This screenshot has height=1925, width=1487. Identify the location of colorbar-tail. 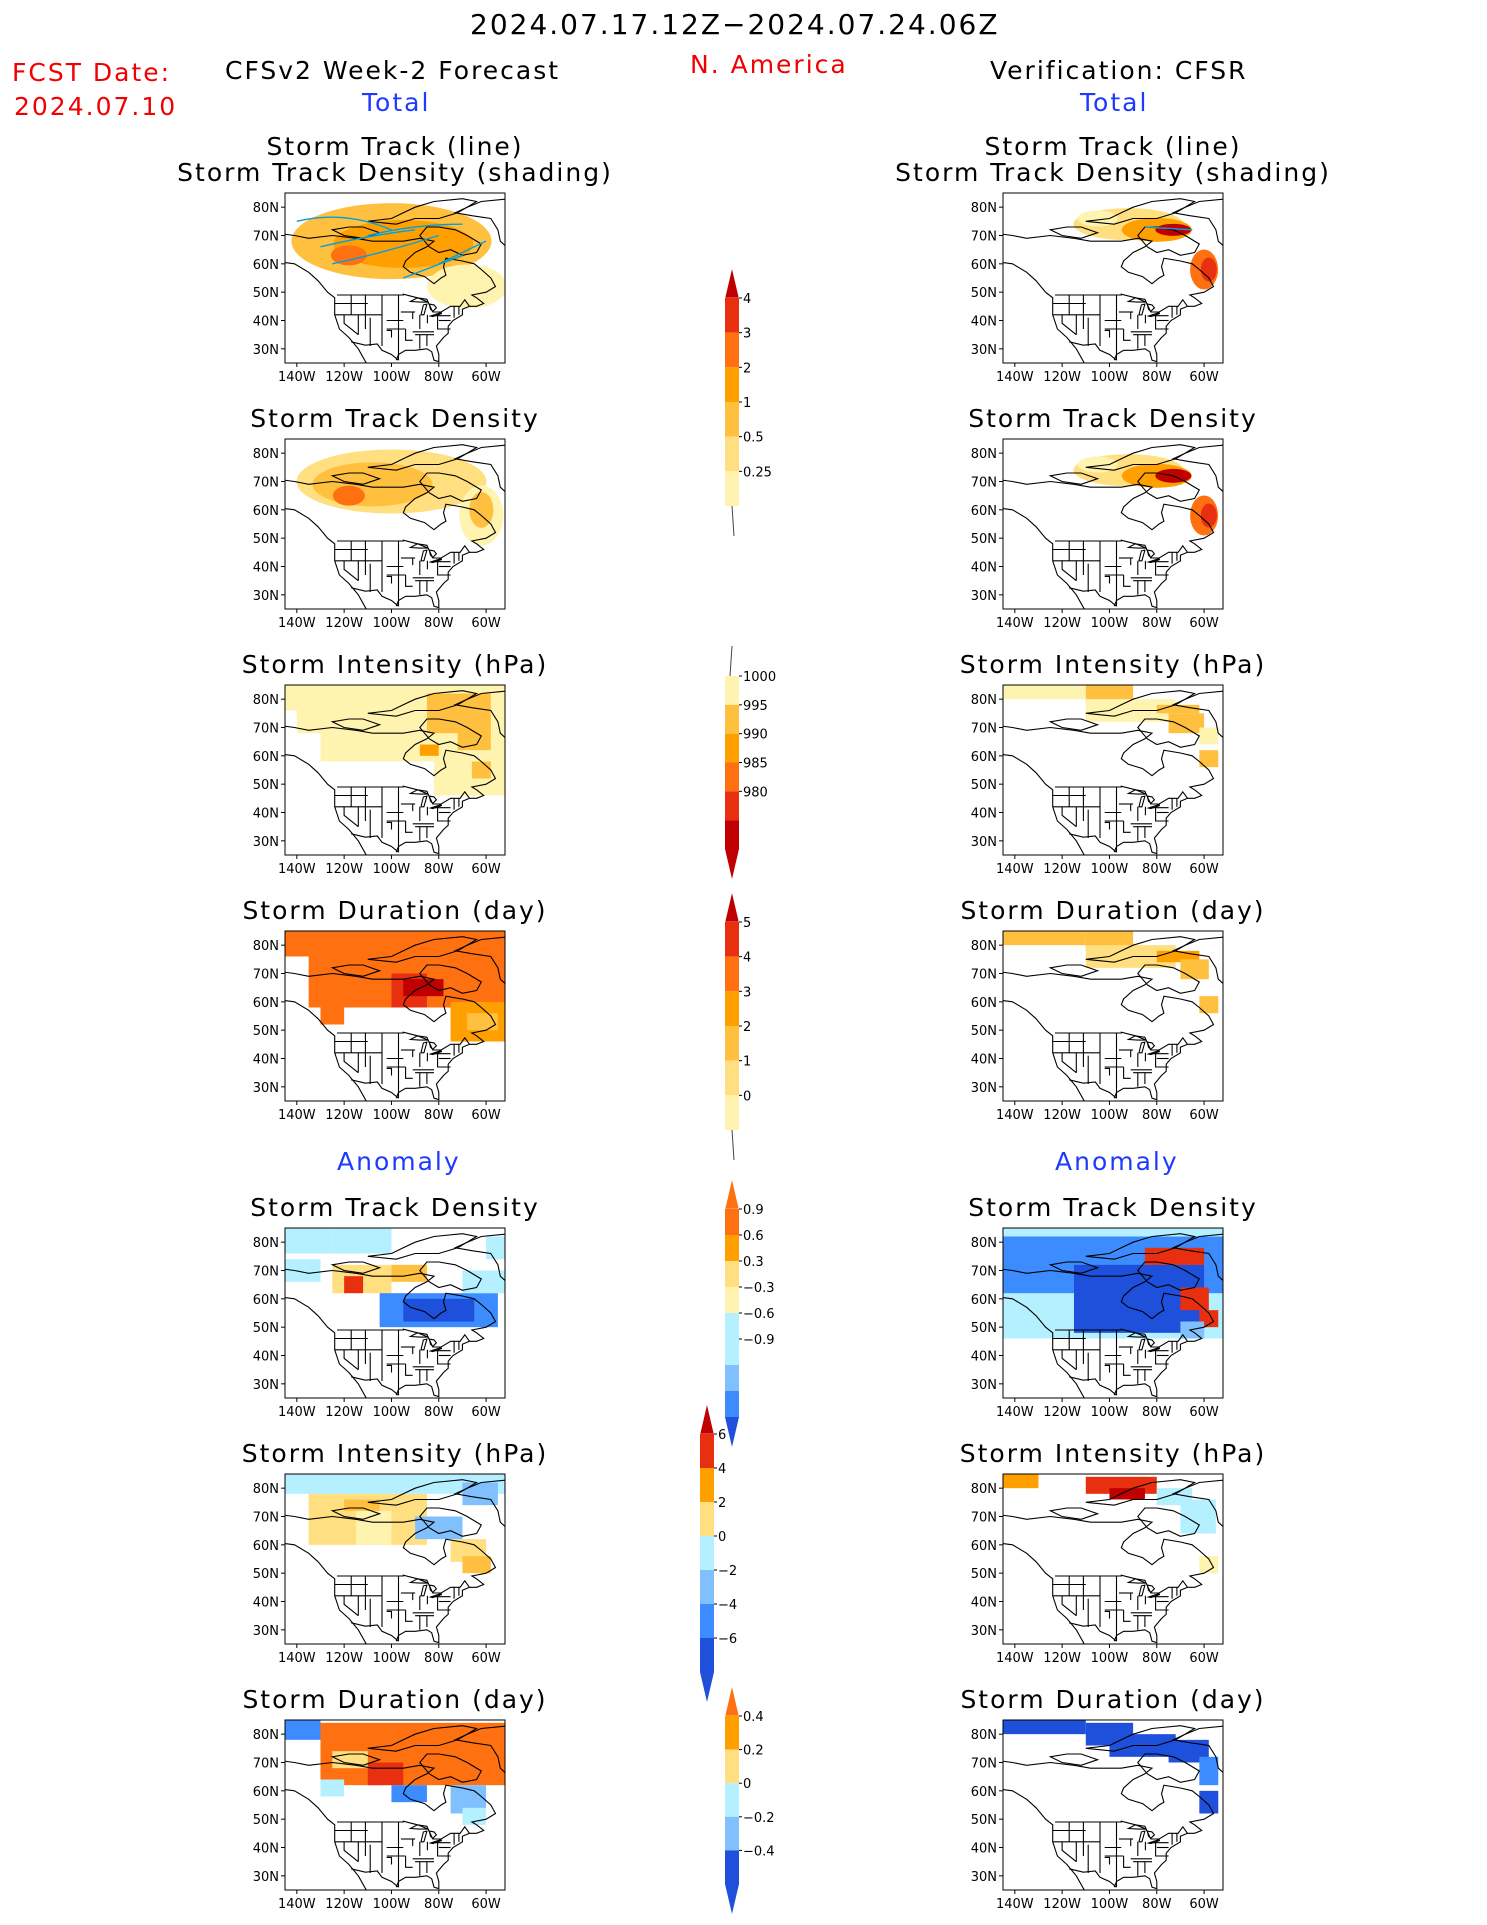
(733, 1145).